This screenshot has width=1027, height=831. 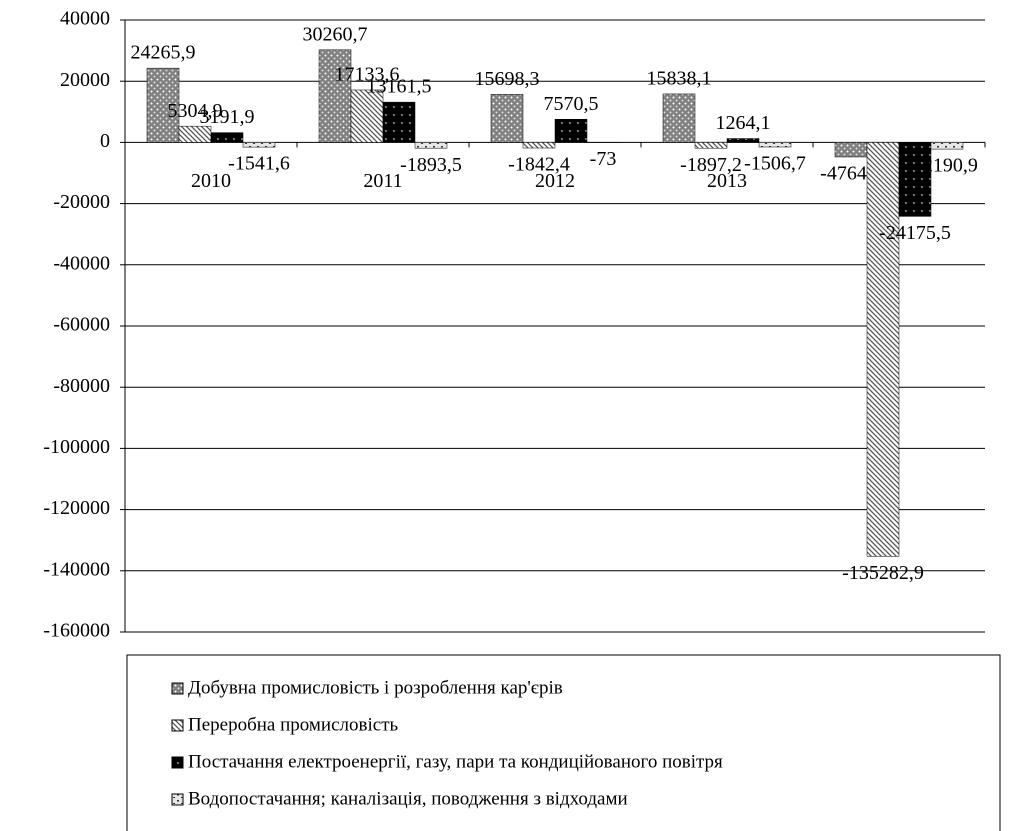 What do you see at coordinates (555, 181) in the screenshot?
I see `x-tick-label: 2012` at bounding box center [555, 181].